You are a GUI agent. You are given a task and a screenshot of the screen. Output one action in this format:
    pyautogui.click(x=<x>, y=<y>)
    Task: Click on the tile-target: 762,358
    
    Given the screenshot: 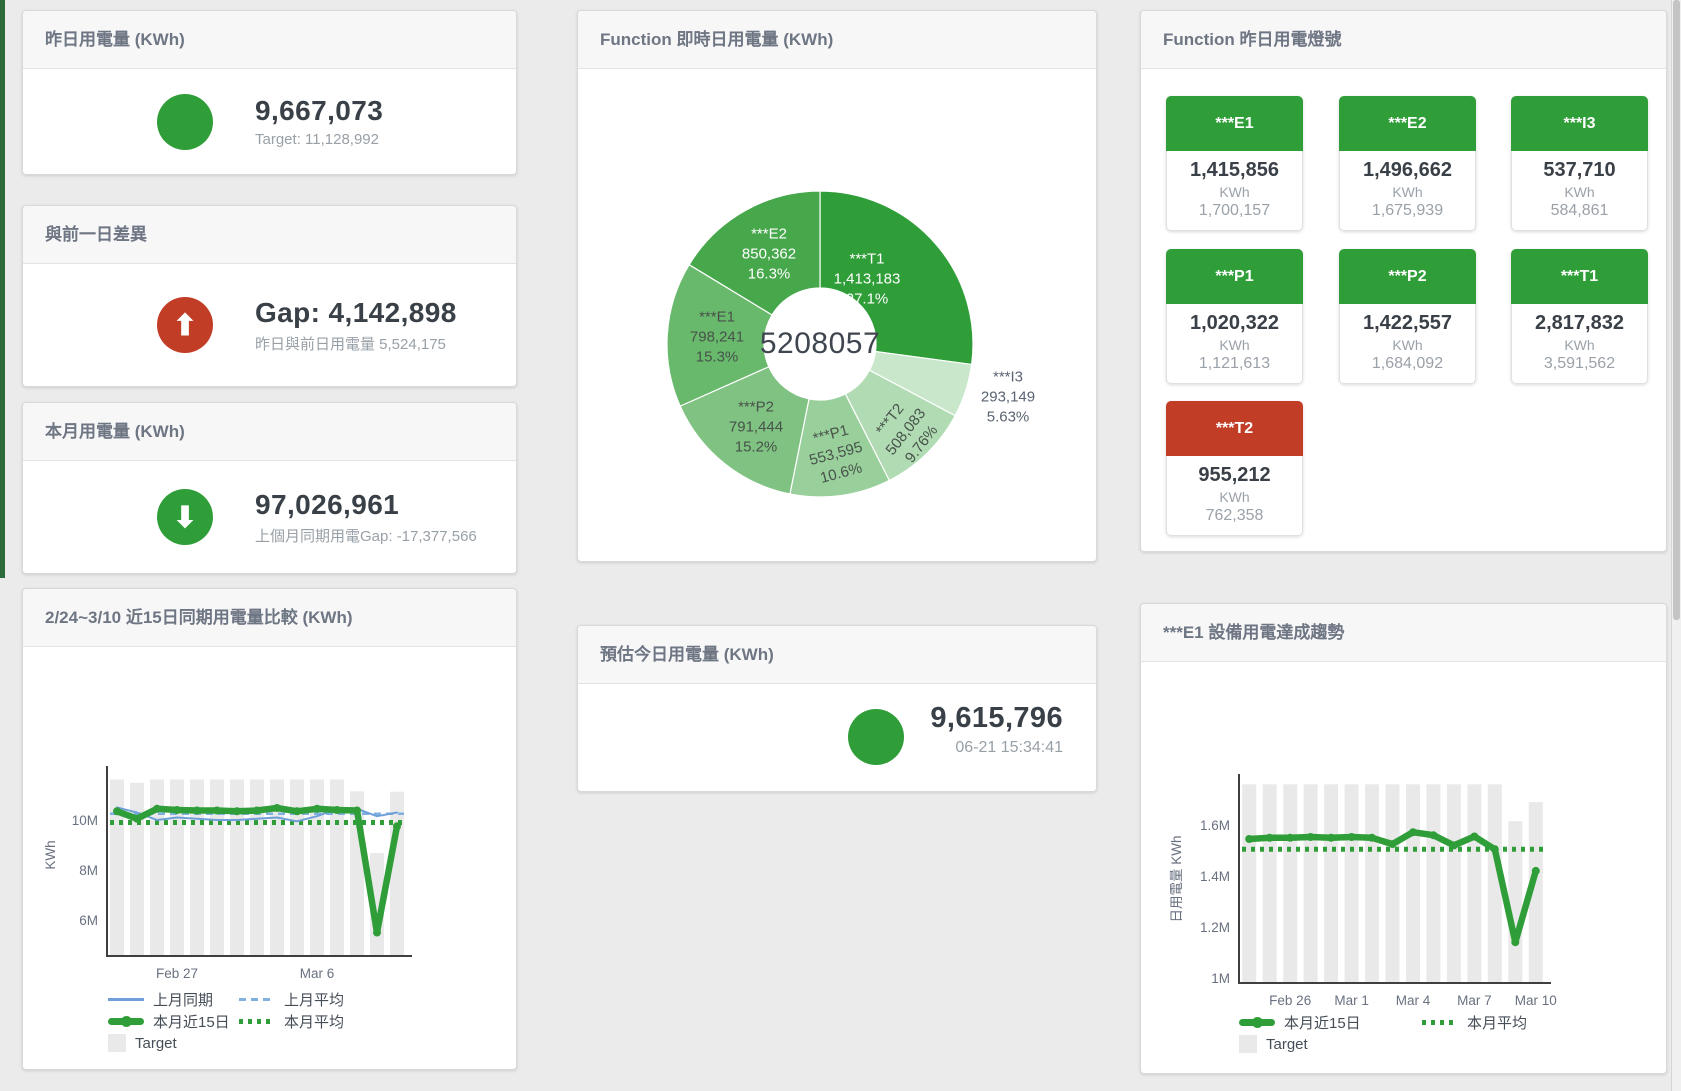 What is the action you would take?
    pyautogui.click(x=1234, y=515)
    